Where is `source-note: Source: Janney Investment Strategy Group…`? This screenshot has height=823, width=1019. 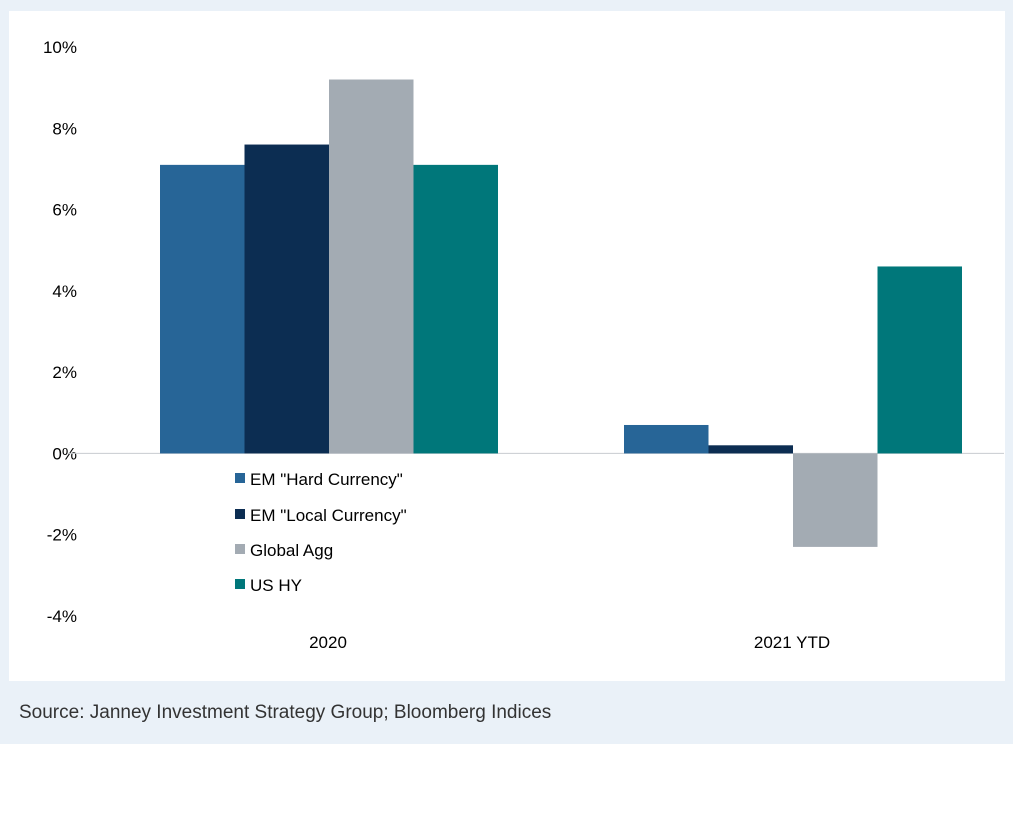
source-note: Source: Janney Investment Strategy Group… is located at coordinates (285, 712).